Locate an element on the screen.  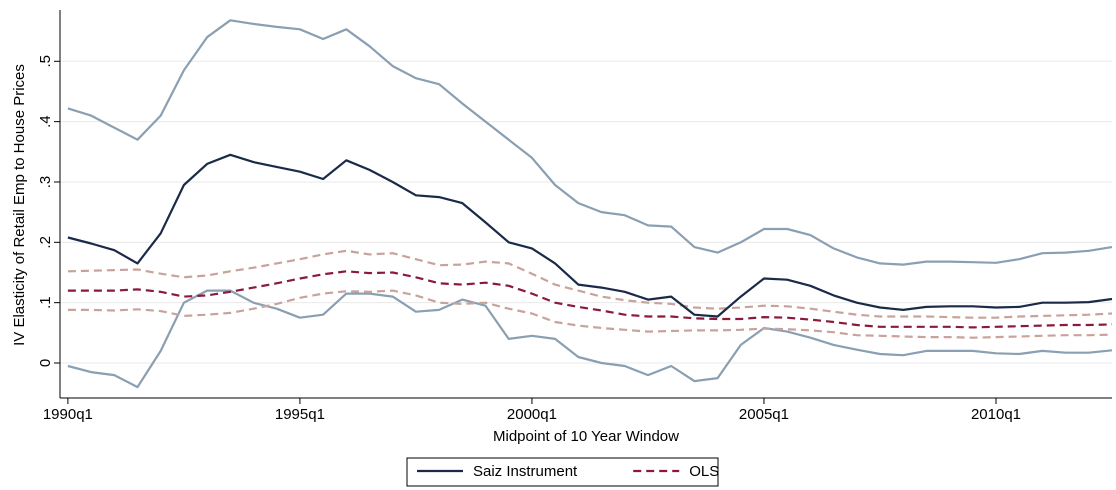
y-tick-label: .4 is located at coordinates (45, 121).